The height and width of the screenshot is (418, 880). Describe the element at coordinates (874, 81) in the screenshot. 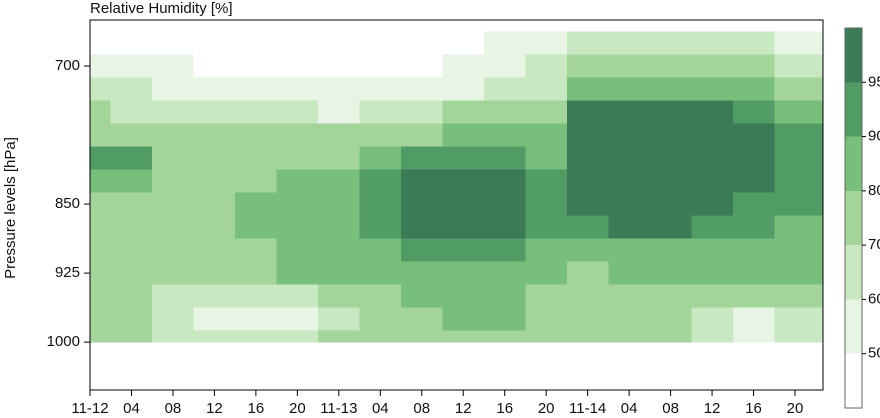

I see `colorbar-tick-label: 95` at that location.